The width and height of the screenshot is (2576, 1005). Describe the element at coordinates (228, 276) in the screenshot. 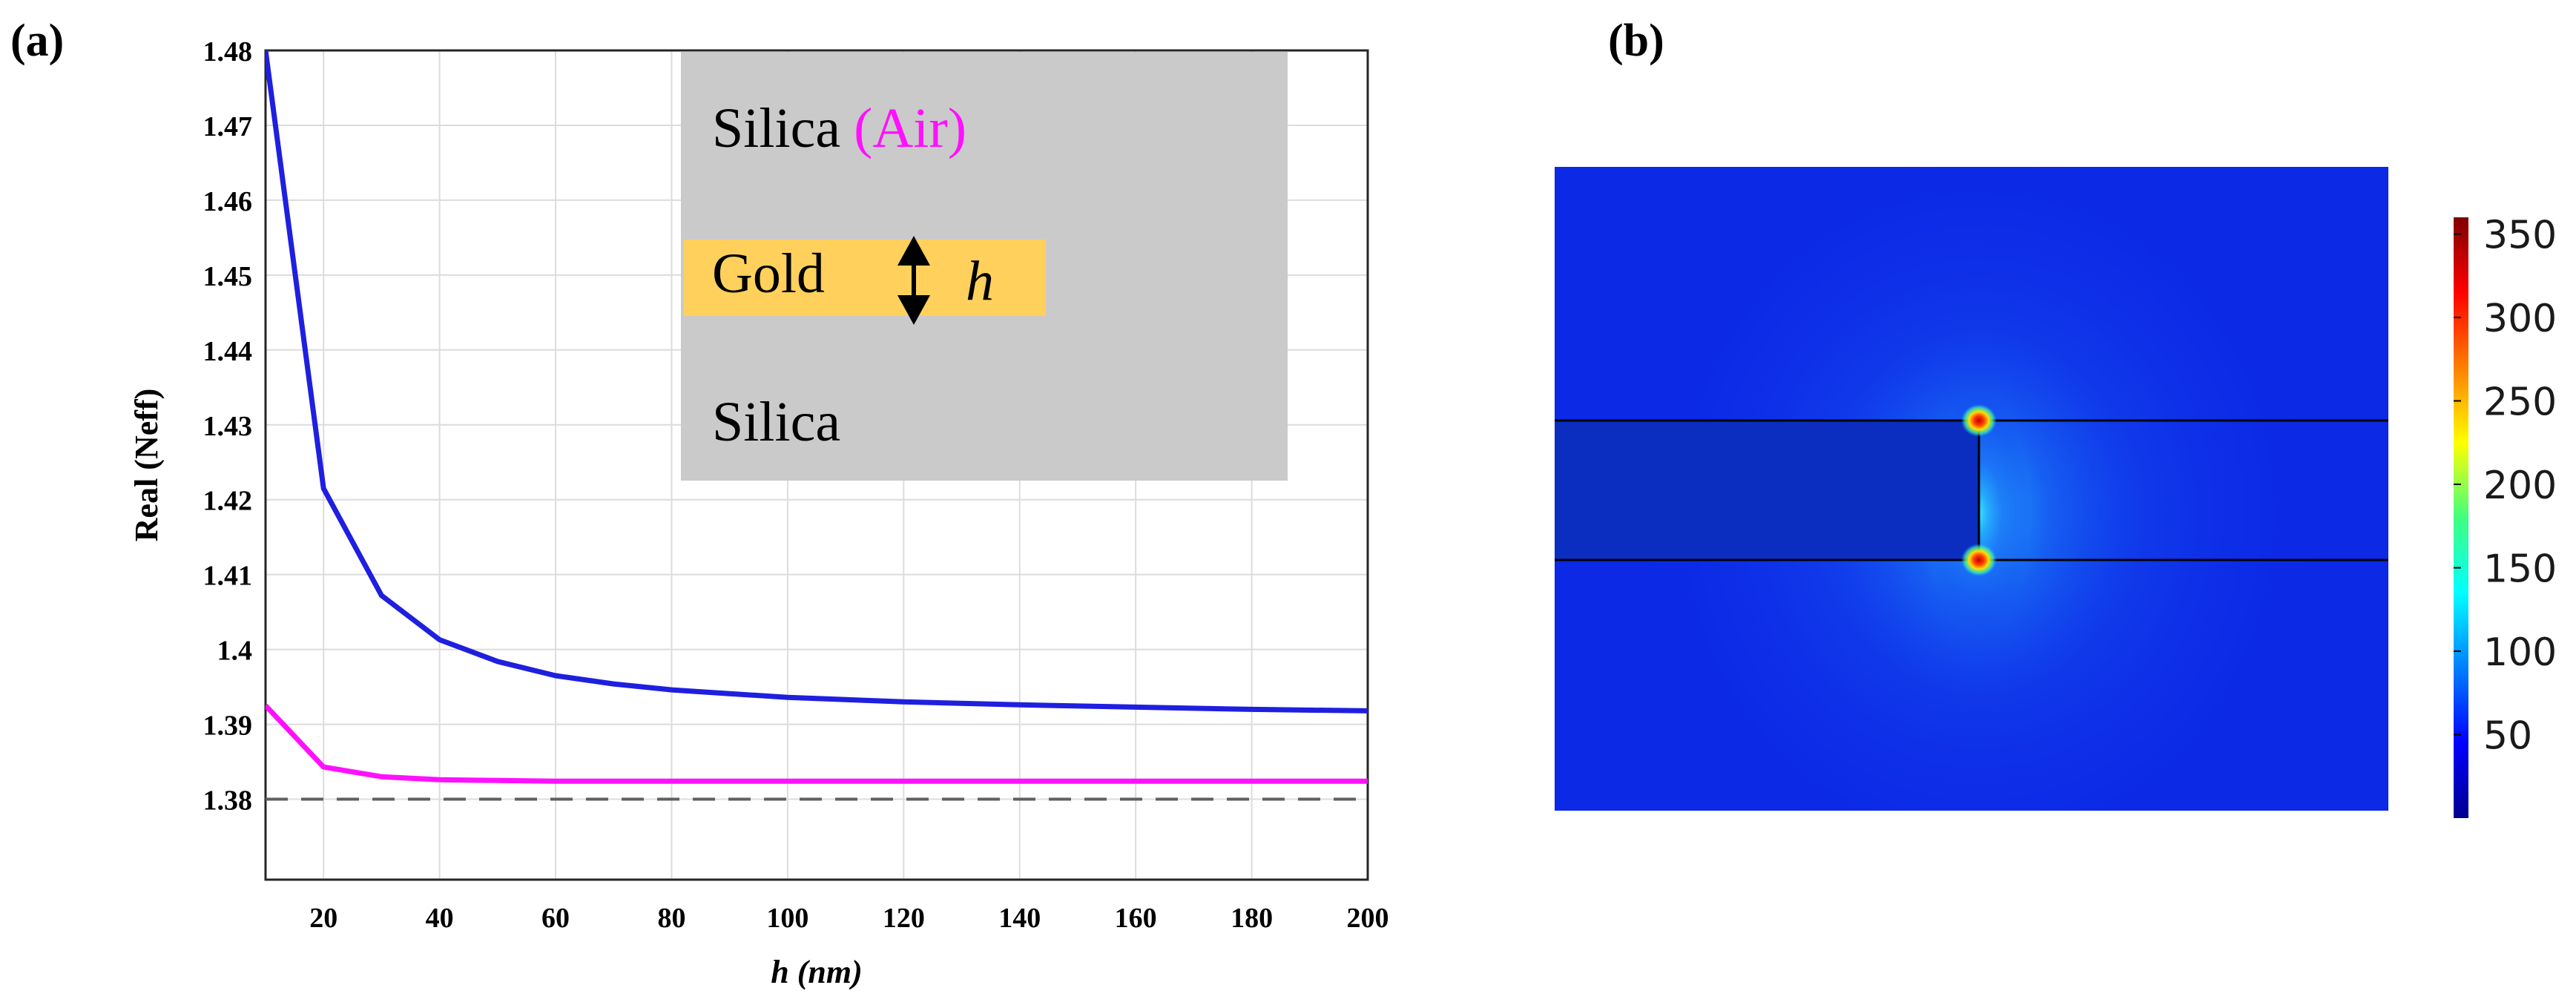

I see `y-tick-label: 1.45` at that location.